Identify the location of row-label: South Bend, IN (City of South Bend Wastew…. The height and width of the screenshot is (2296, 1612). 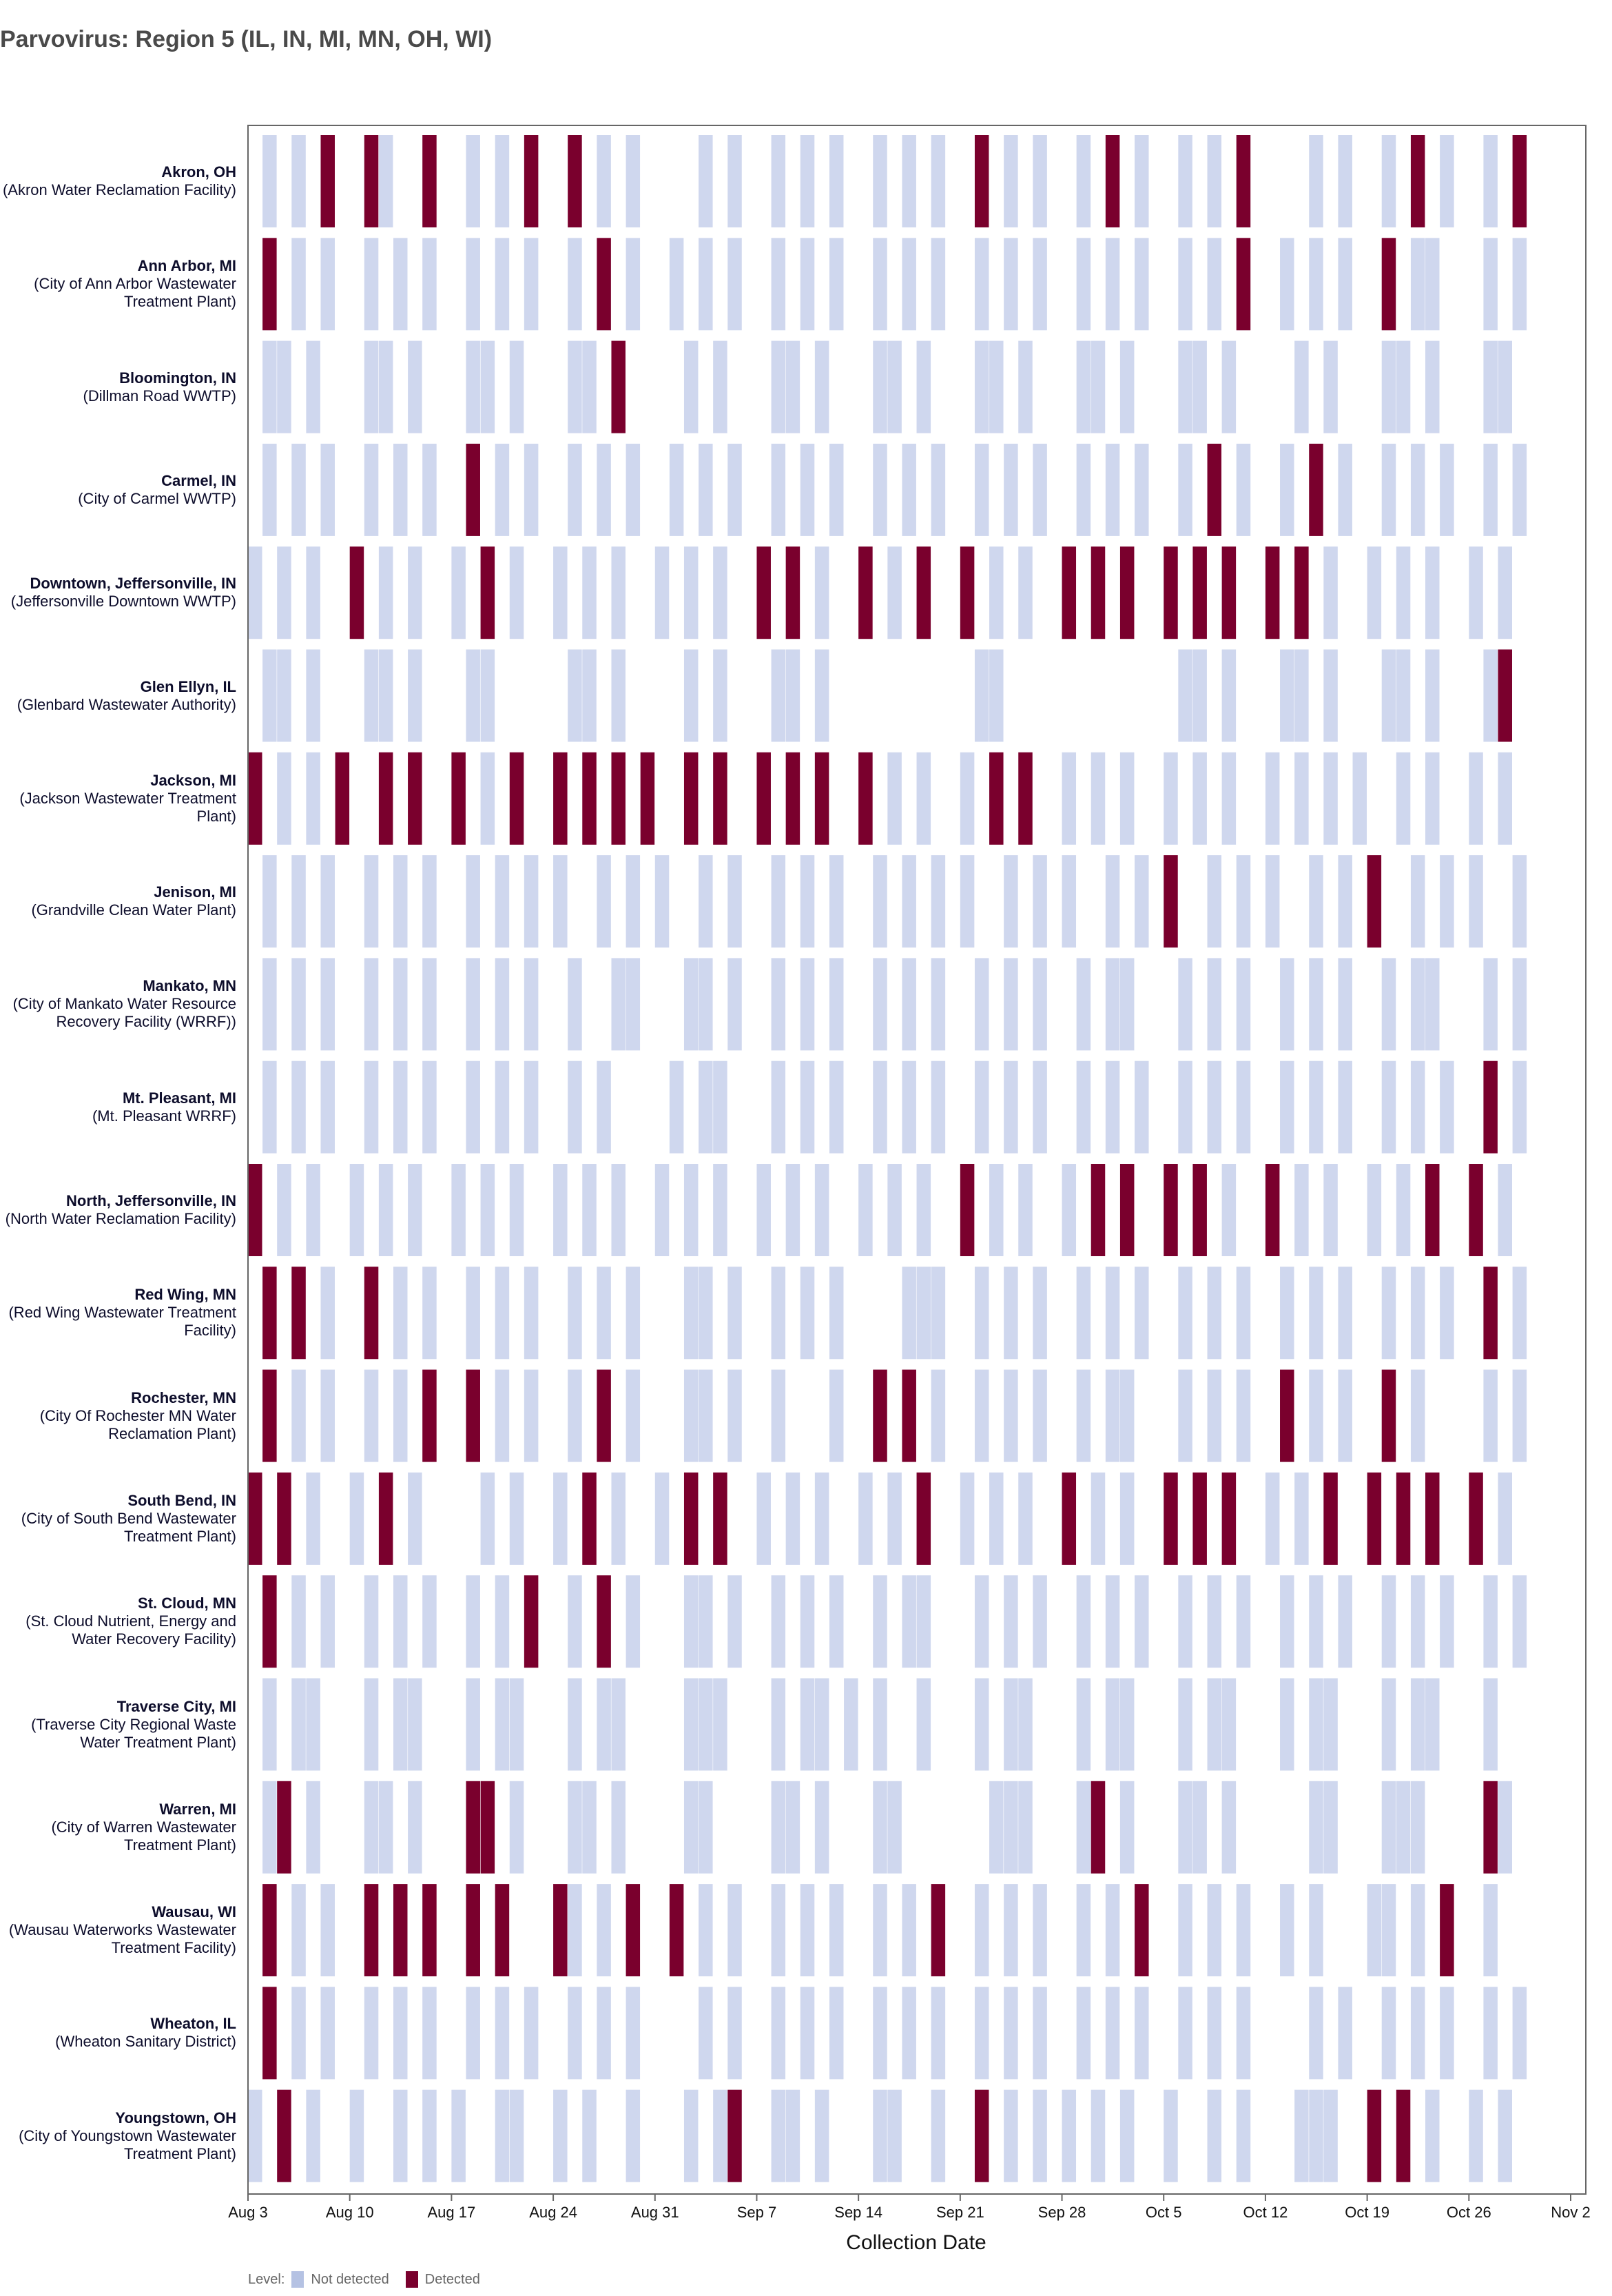
(119, 1519).